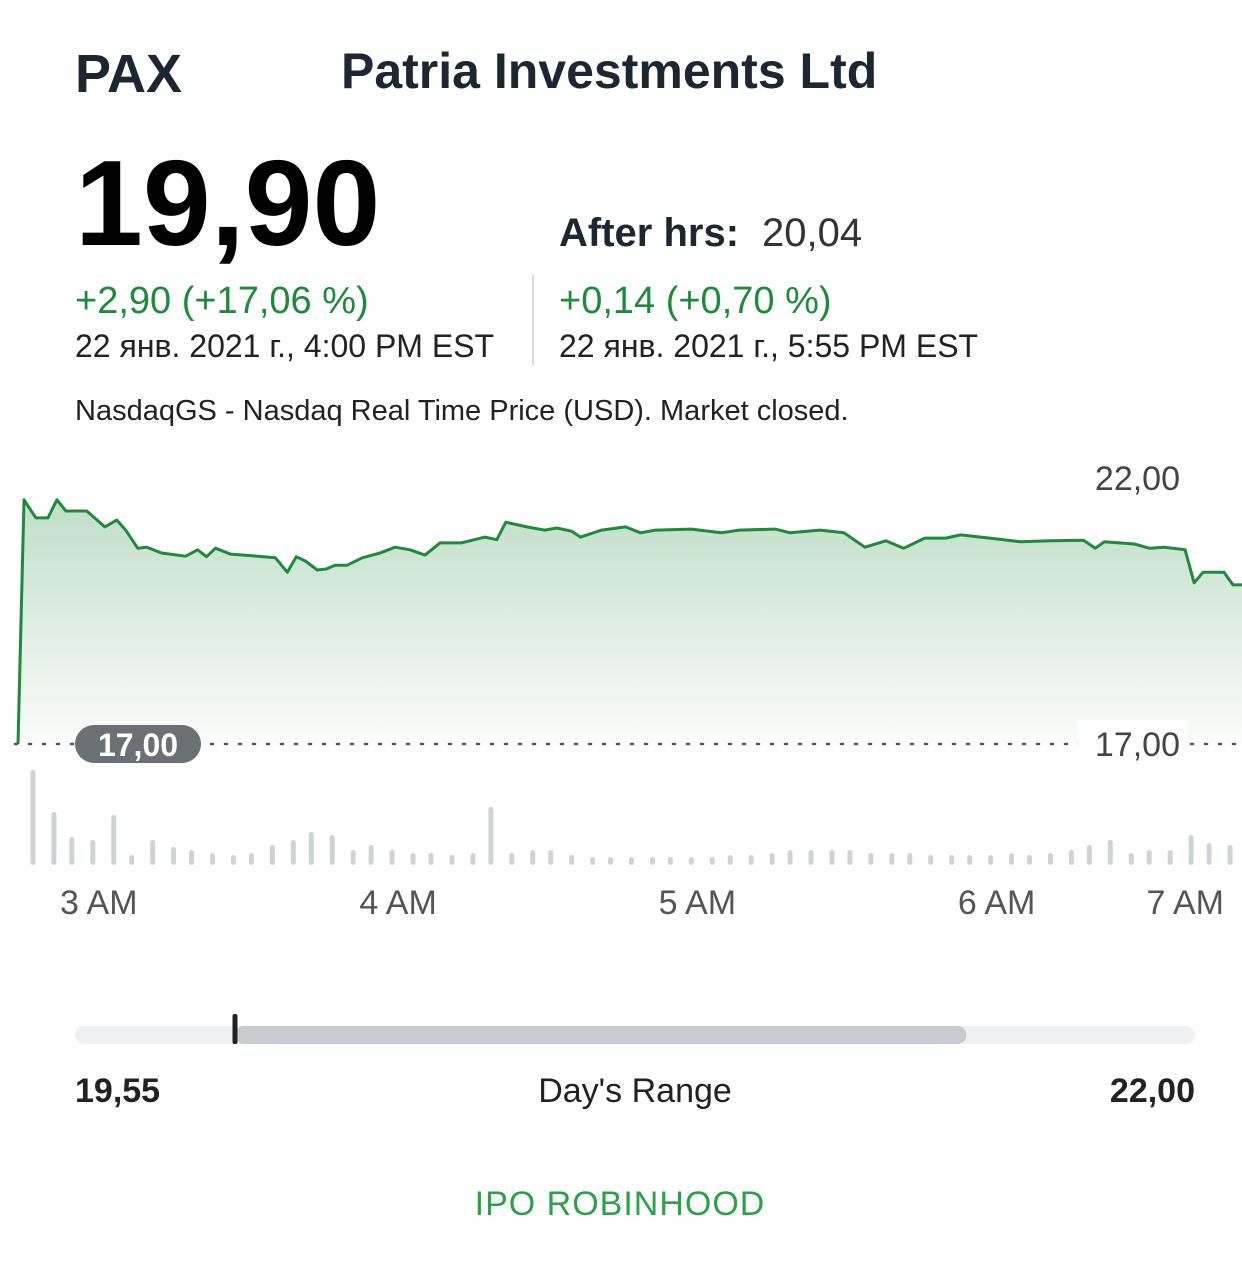  I want to click on quote-time: 22 янв. 2021 г., 4:00 PM EST, so click(284, 346).